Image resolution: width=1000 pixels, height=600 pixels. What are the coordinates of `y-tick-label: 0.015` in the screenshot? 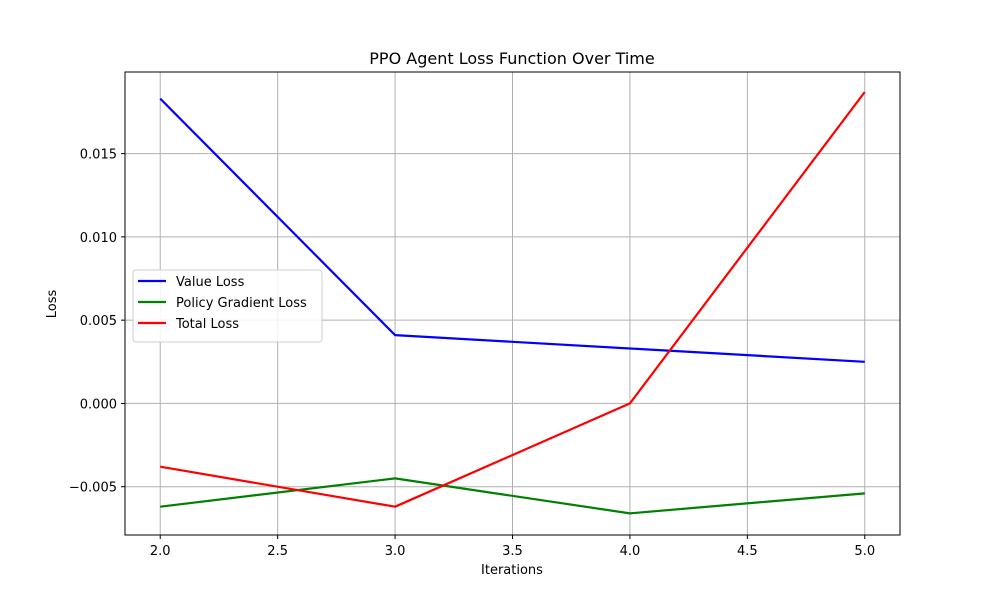 It's located at (98, 155).